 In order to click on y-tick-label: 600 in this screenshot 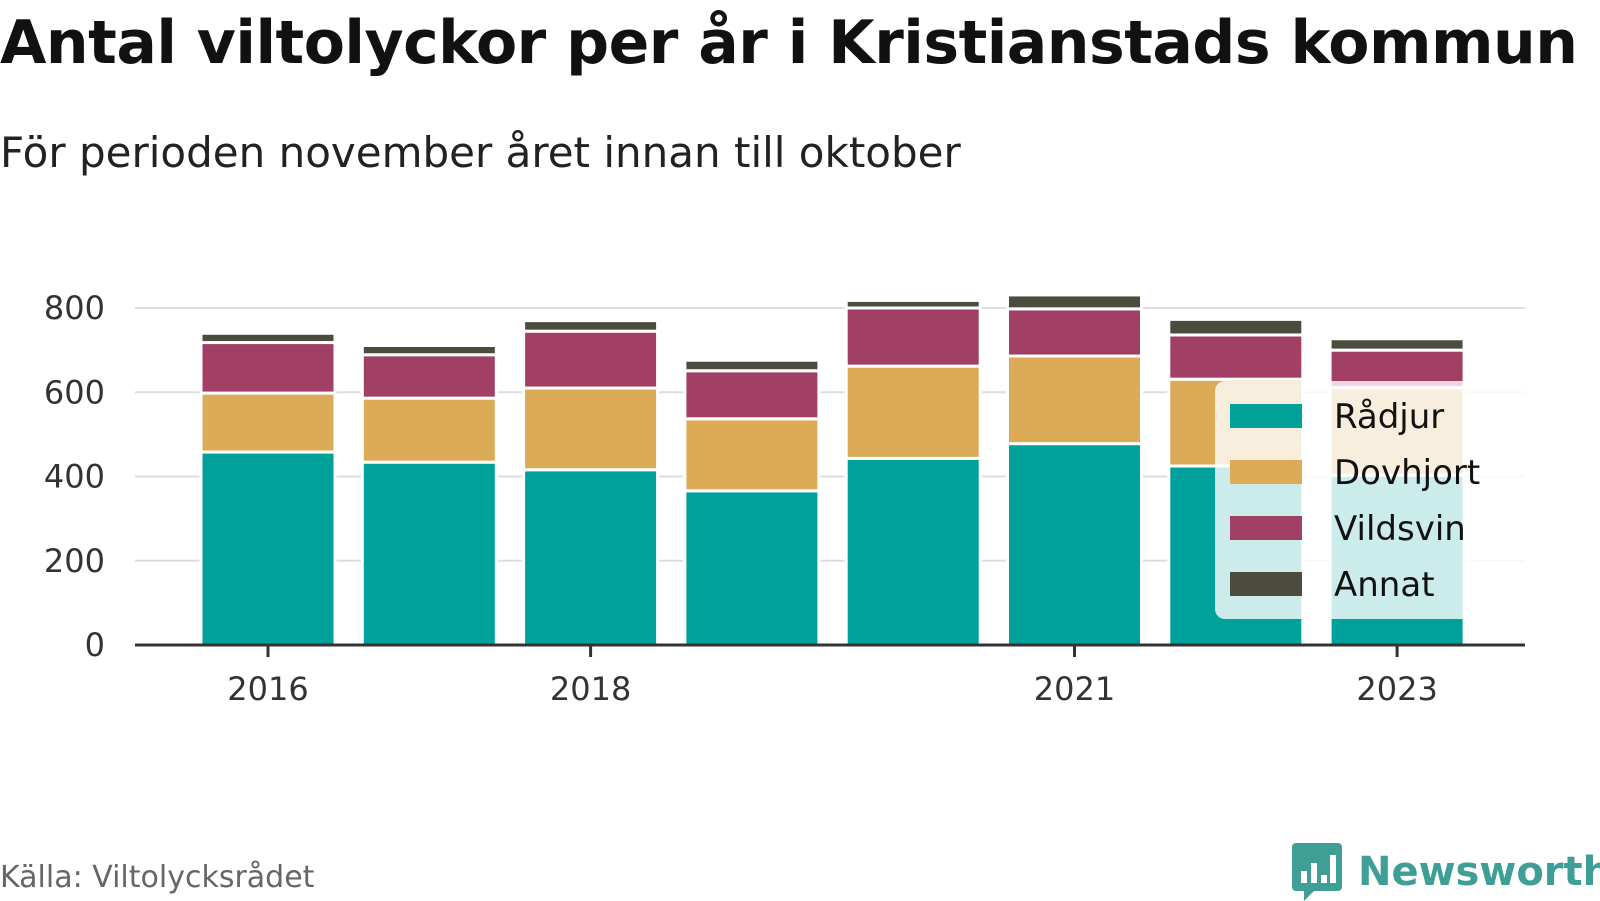, I will do `click(74, 392)`.